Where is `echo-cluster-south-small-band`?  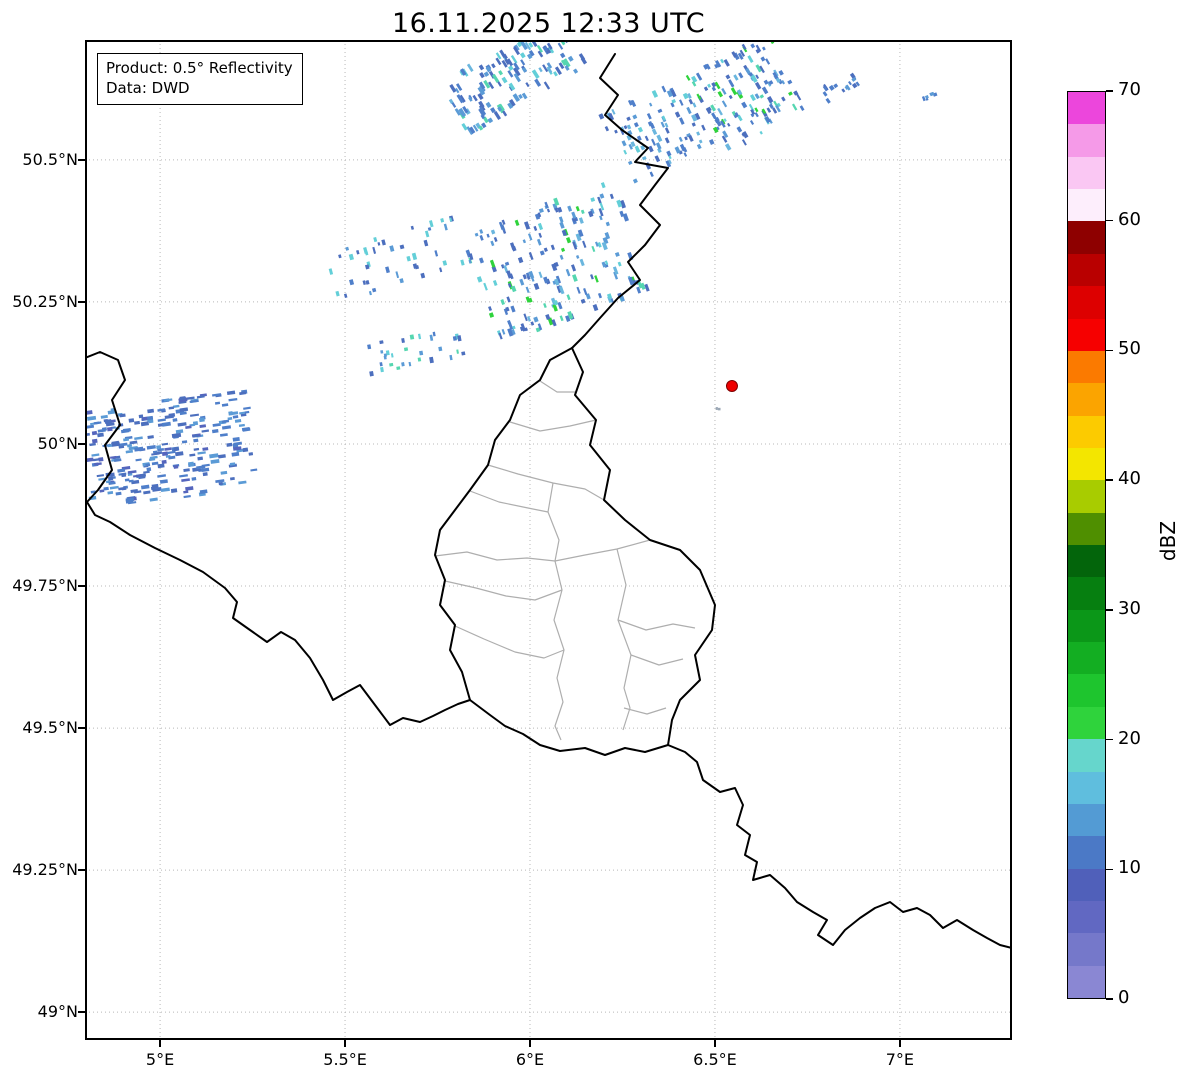 echo-cluster-south-small-band is located at coordinates (416, 354).